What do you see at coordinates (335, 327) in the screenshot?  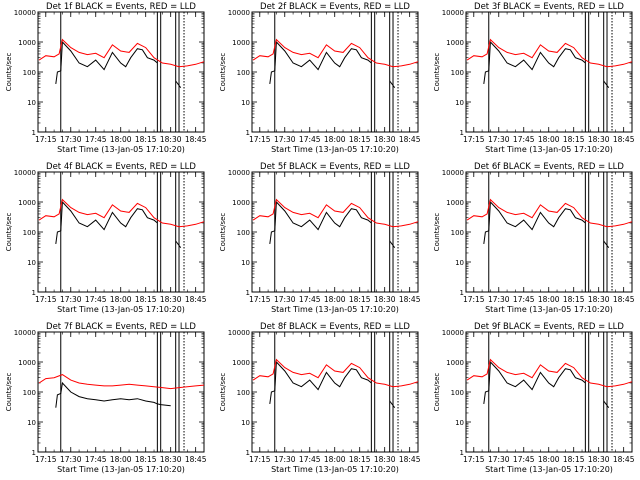 I see `chart-title: Det 8f BLACK = Events, RED = LLD` at bounding box center [335, 327].